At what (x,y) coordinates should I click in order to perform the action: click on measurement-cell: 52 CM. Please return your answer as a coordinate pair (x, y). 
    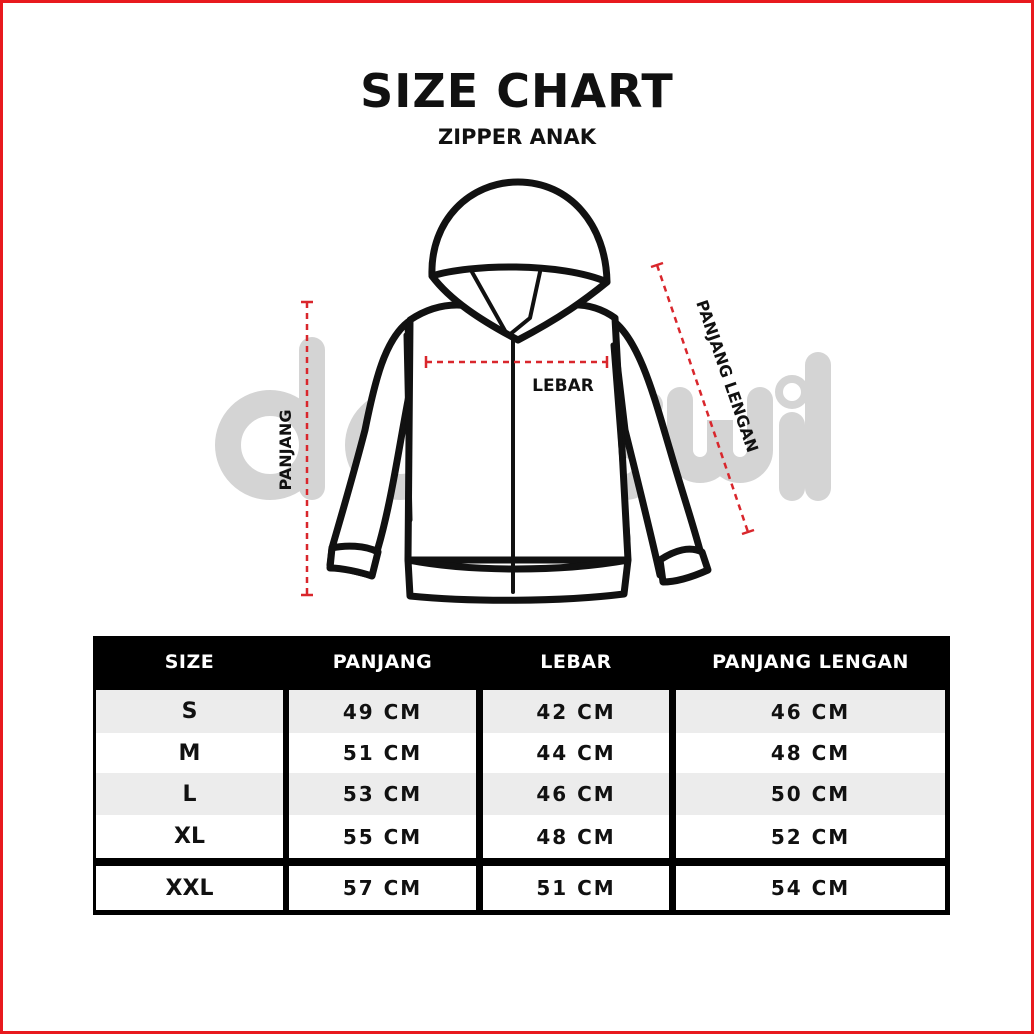
    Looking at the image, I should click on (810, 836).